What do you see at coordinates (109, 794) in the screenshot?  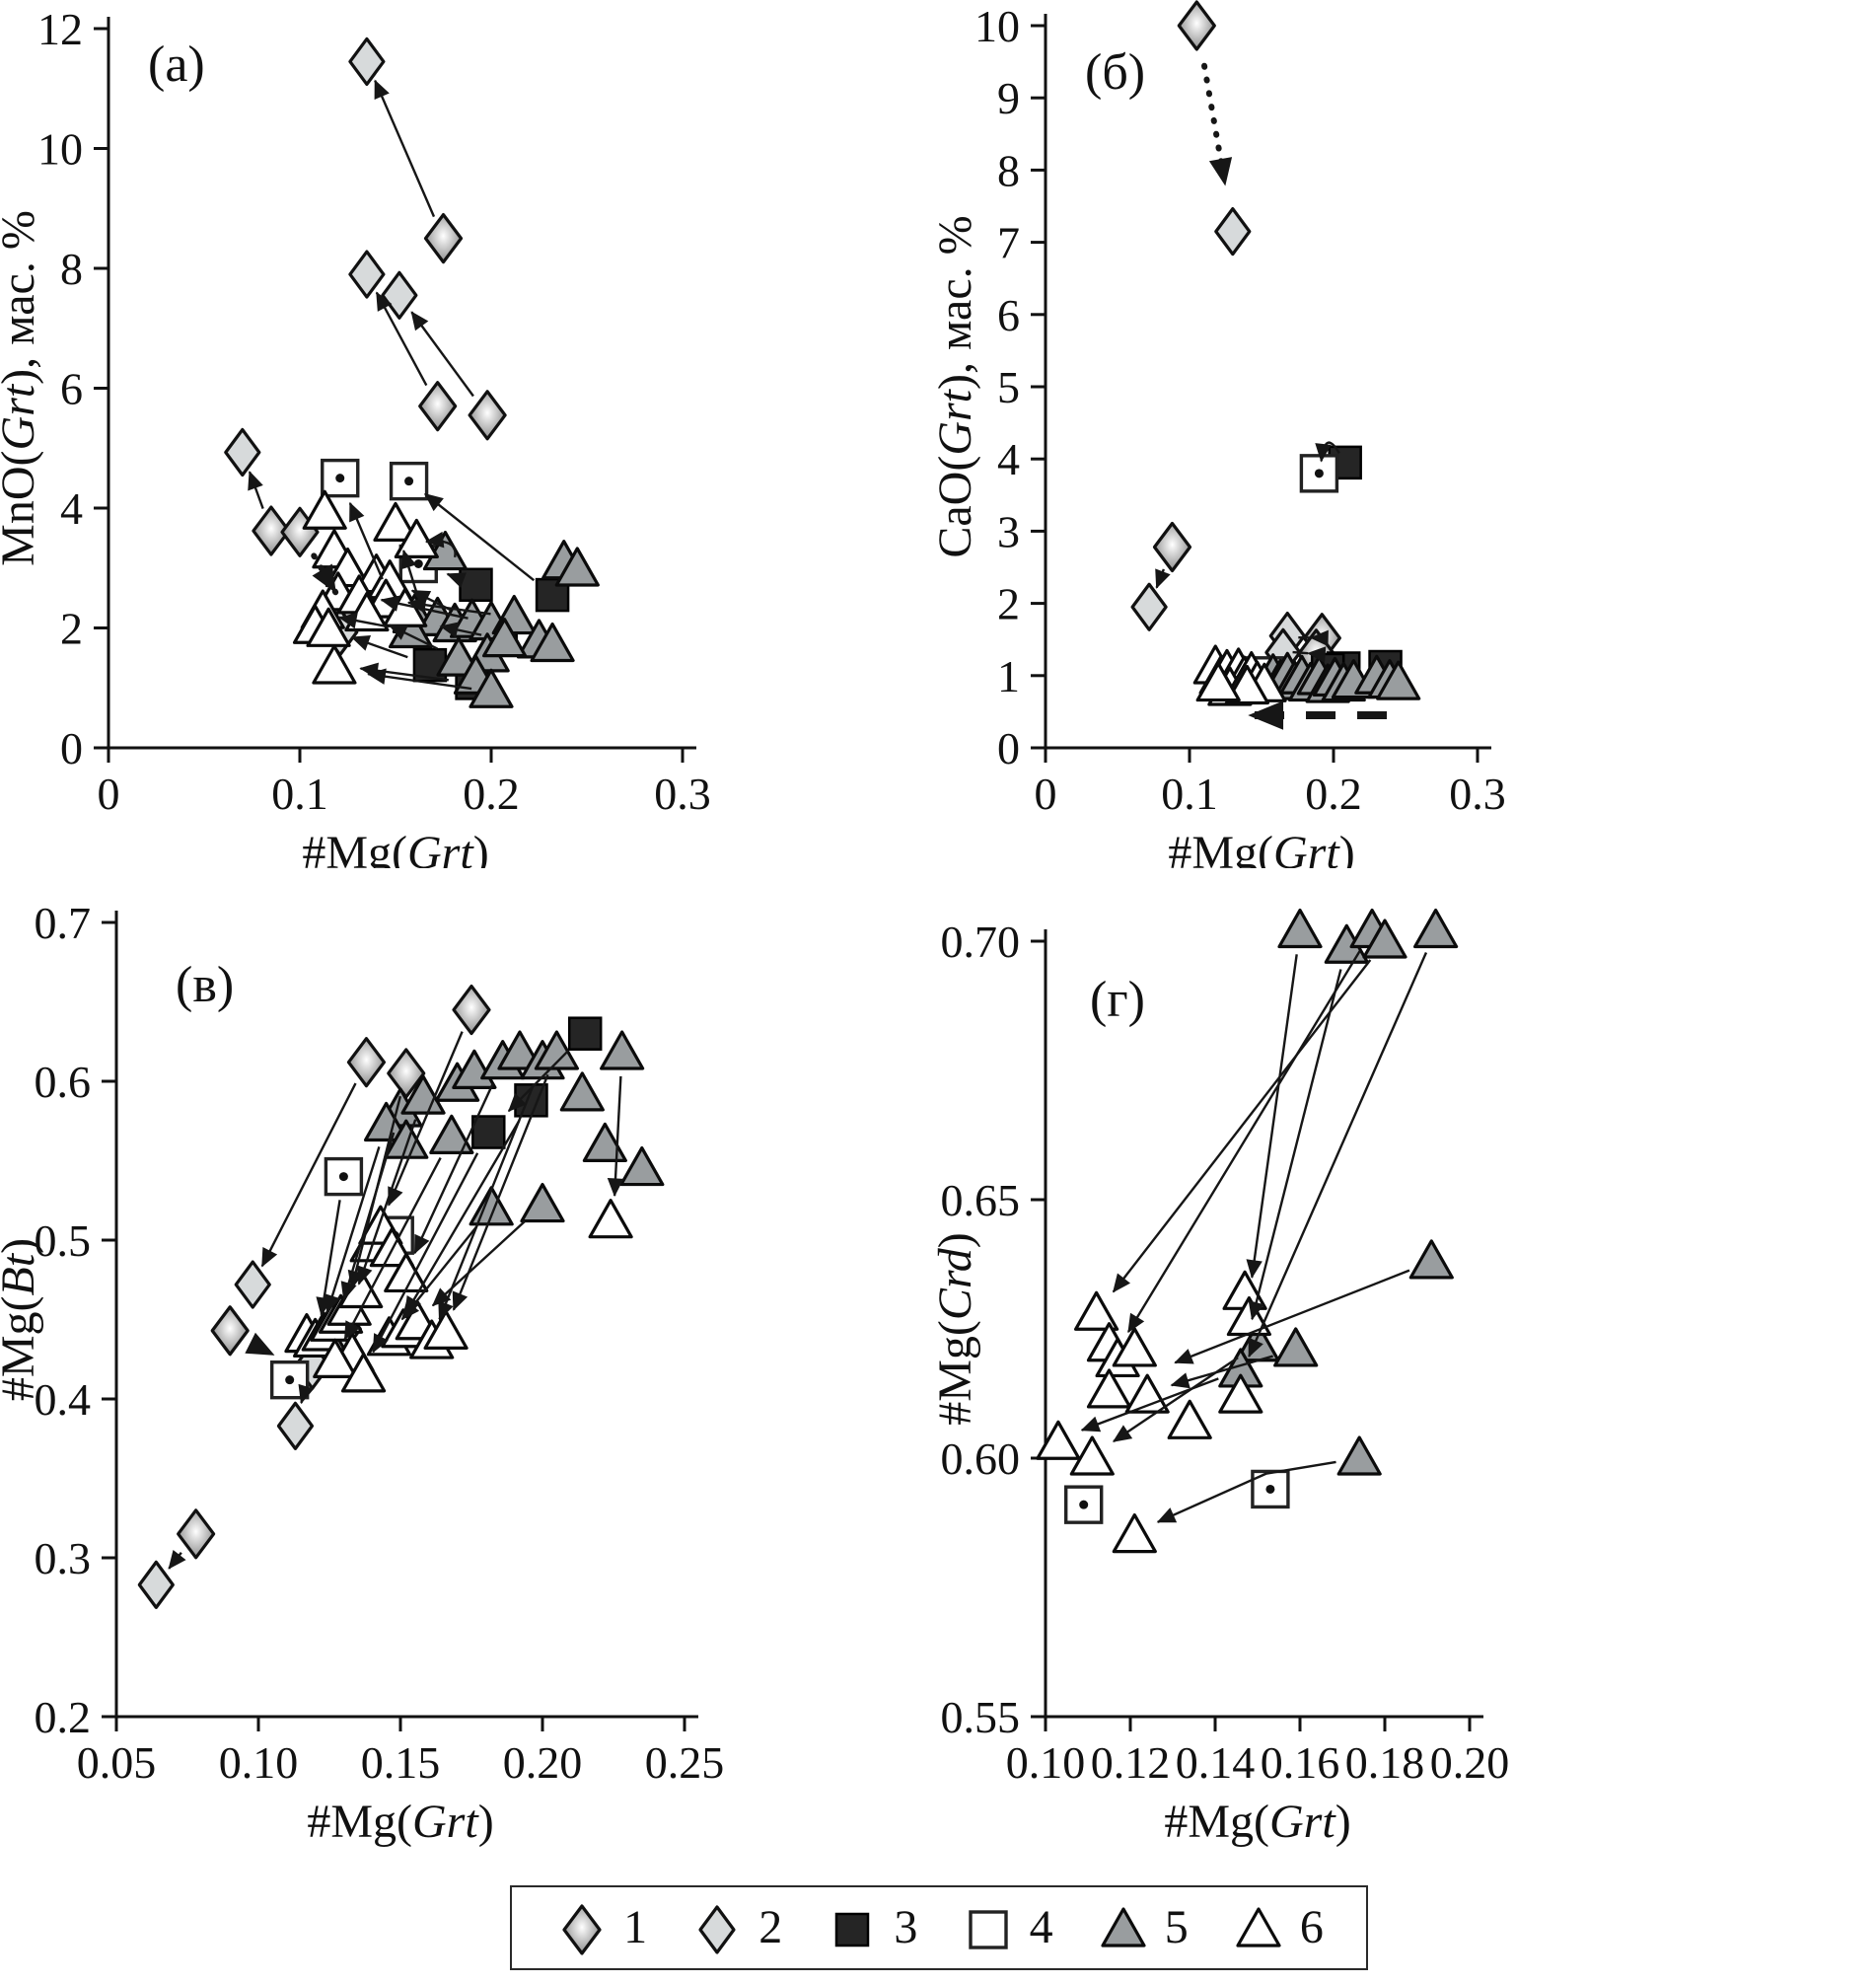 I see `x-tick-label: 0` at bounding box center [109, 794].